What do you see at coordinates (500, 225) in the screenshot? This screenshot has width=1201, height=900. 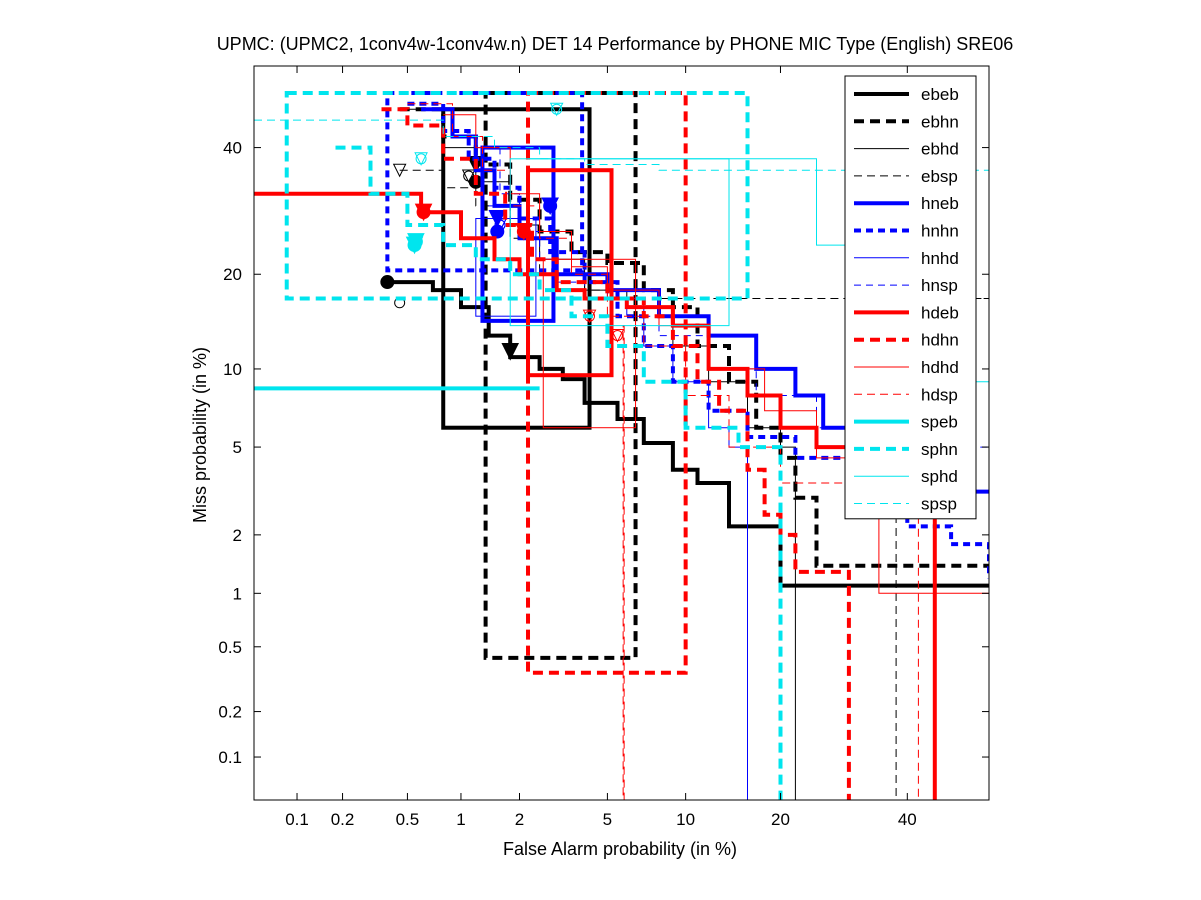 I see `actual-dcf-marker-hnsp` at bounding box center [500, 225].